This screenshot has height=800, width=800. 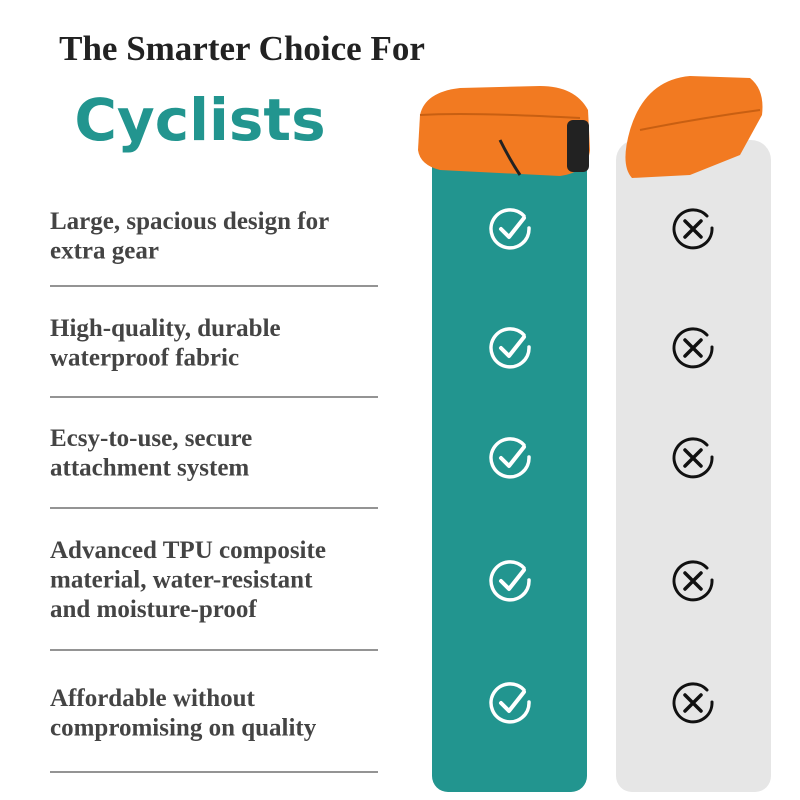 What do you see at coordinates (189, 221) in the screenshot?
I see `feature-text: Large, spacious design for` at bounding box center [189, 221].